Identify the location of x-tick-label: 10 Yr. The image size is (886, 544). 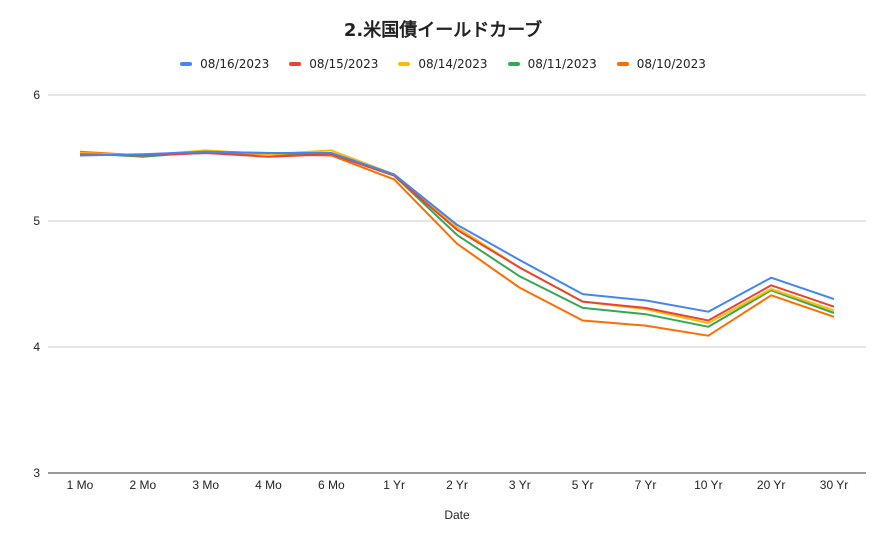
(708, 485).